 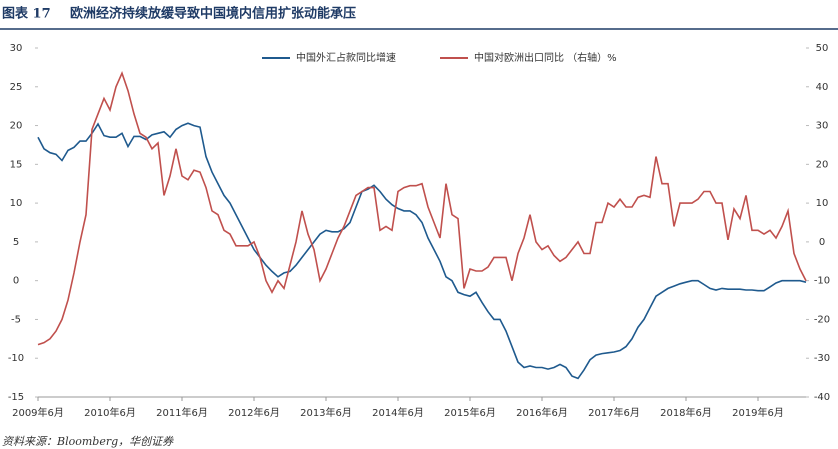 I want to click on figure-label: 图表 17, so click(x=26, y=14).